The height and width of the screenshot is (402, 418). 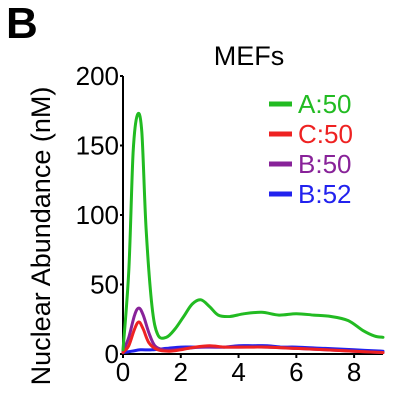 I want to click on y-tick-label: 0, so click(x=112, y=354).